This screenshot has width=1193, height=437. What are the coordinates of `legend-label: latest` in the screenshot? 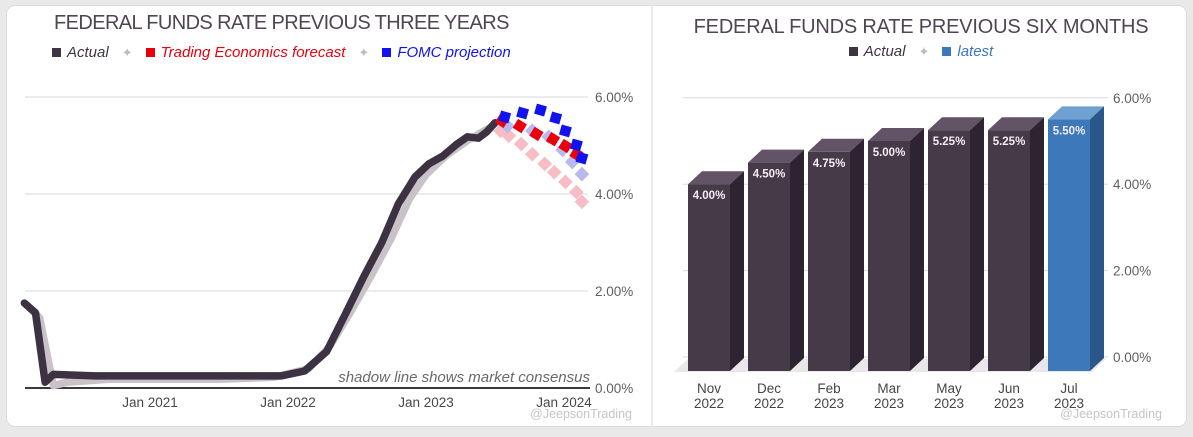 It's located at (975, 51).